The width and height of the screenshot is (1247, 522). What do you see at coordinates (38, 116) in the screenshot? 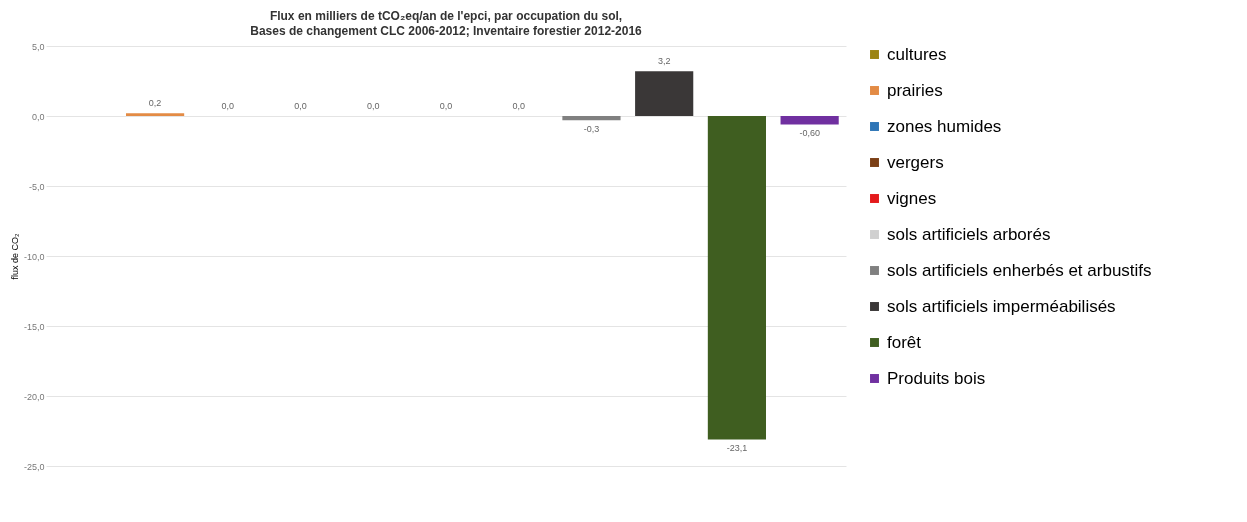
I see `y-tick-label: 0,0` at bounding box center [38, 116].